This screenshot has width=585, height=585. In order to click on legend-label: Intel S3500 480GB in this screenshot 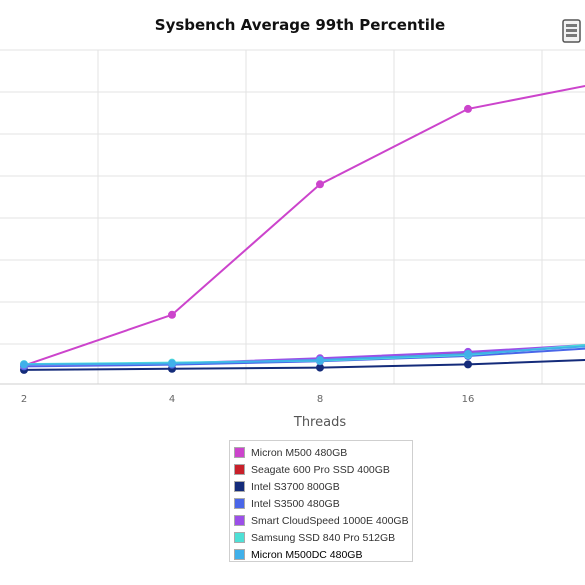, I will do `click(295, 503)`.